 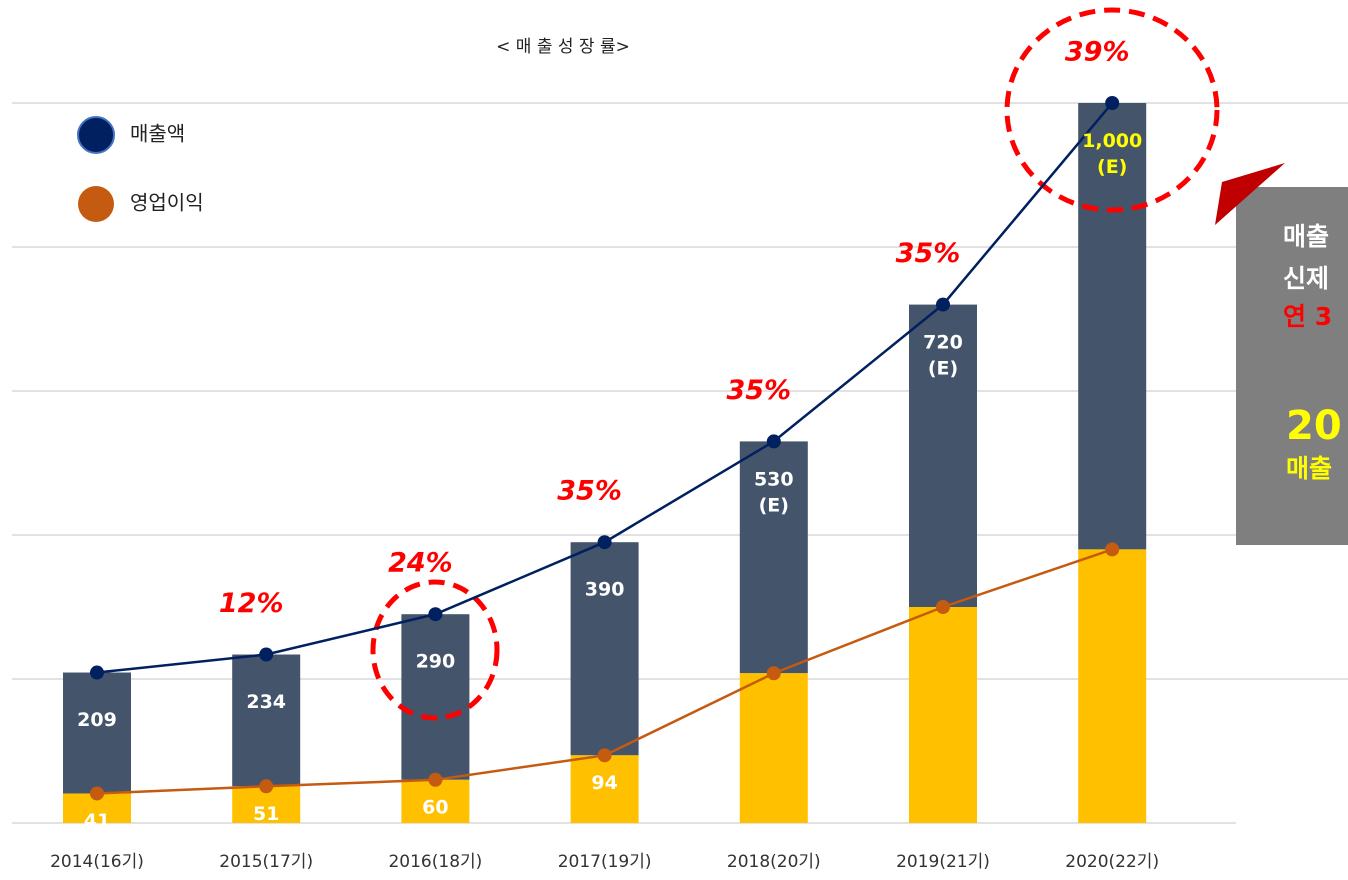 I want to click on value-label: 530 (E), so click(x=774, y=492).